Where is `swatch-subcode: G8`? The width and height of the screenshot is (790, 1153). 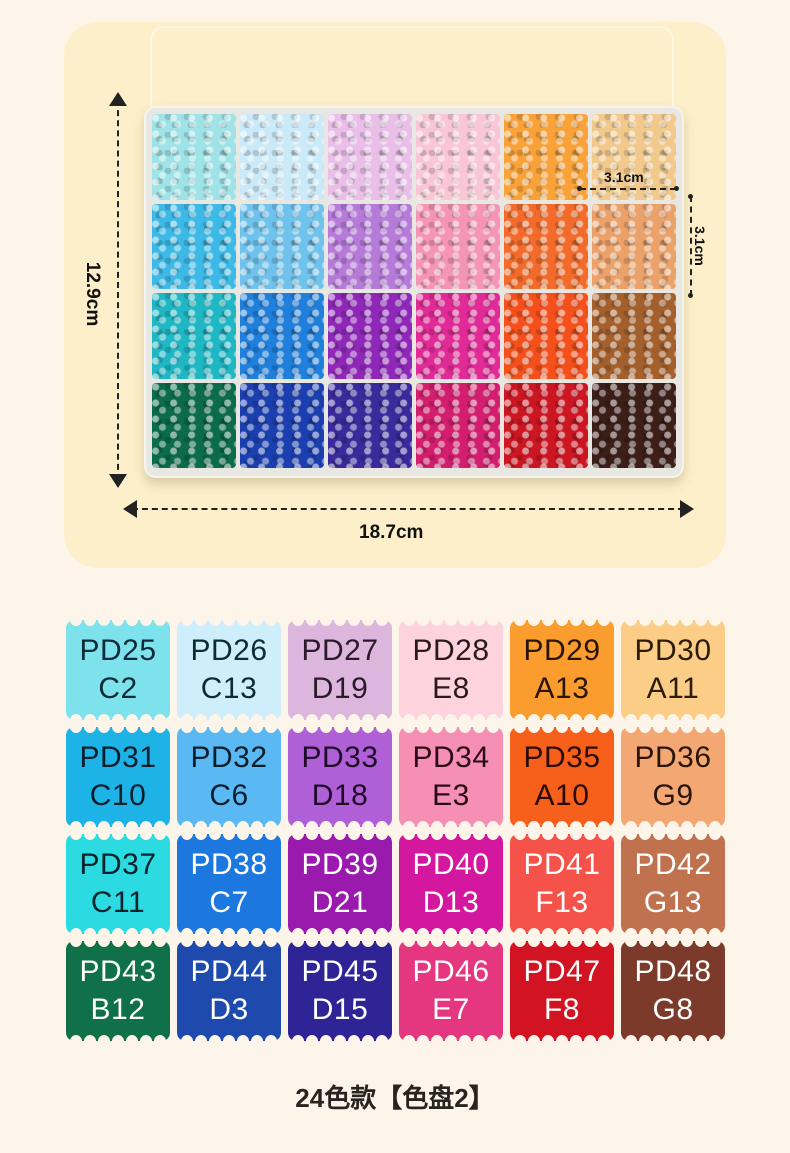
swatch-subcode: G8 is located at coordinates (673, 1009).